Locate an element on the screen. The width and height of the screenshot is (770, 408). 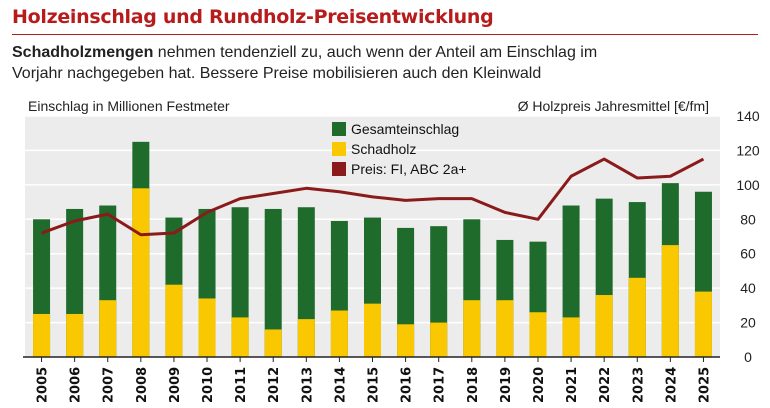
legend-label: Preis: FI, ABC 2a+ is located at coordinates (409, 169).